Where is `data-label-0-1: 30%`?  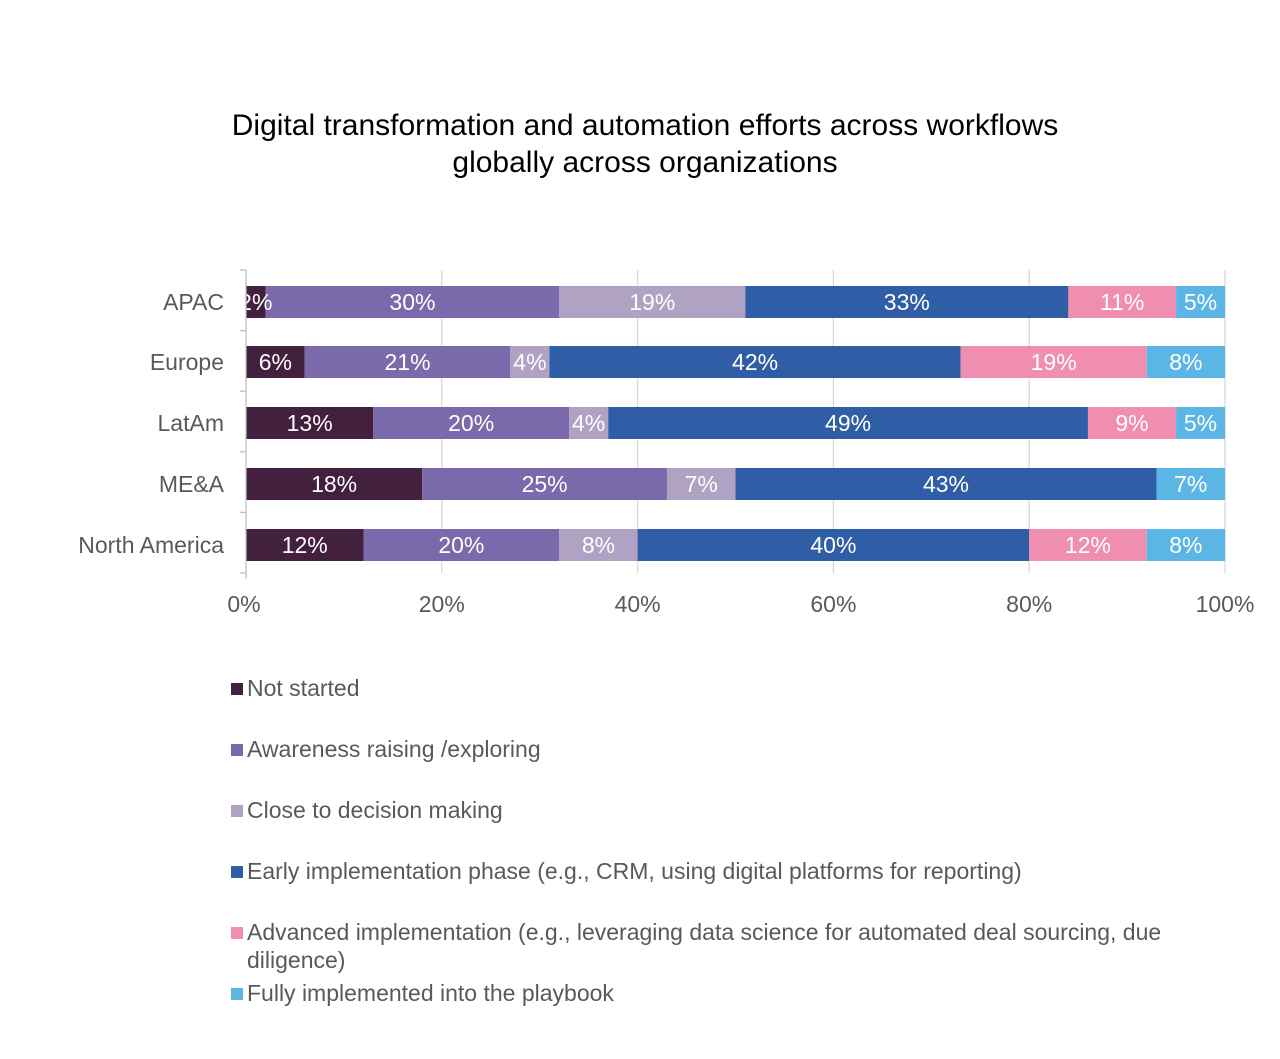
data-label-0-1: 30% is located at coordinates (412, 302).